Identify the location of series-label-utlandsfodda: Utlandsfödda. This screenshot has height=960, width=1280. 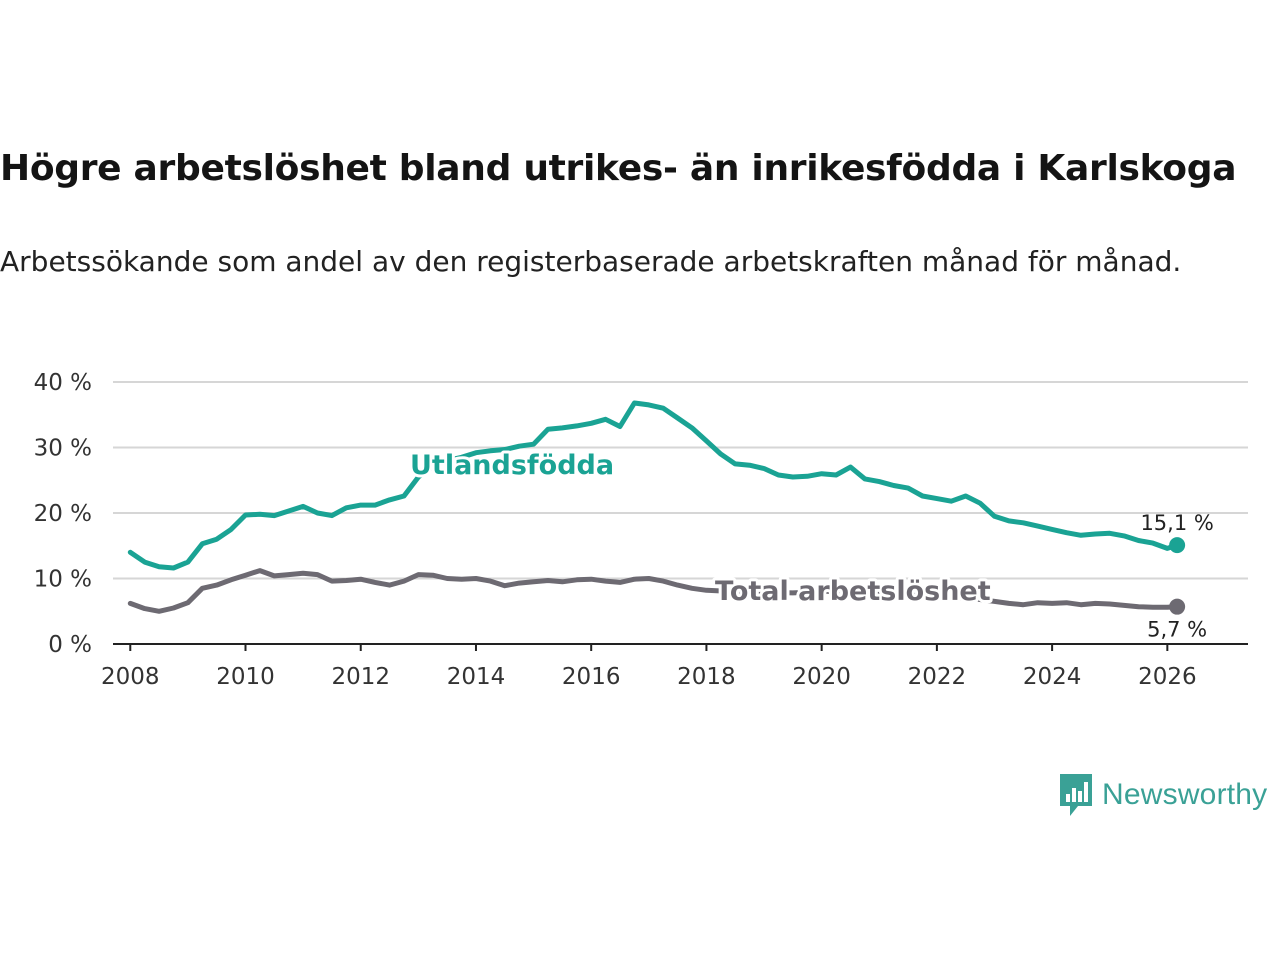
(512, 465).